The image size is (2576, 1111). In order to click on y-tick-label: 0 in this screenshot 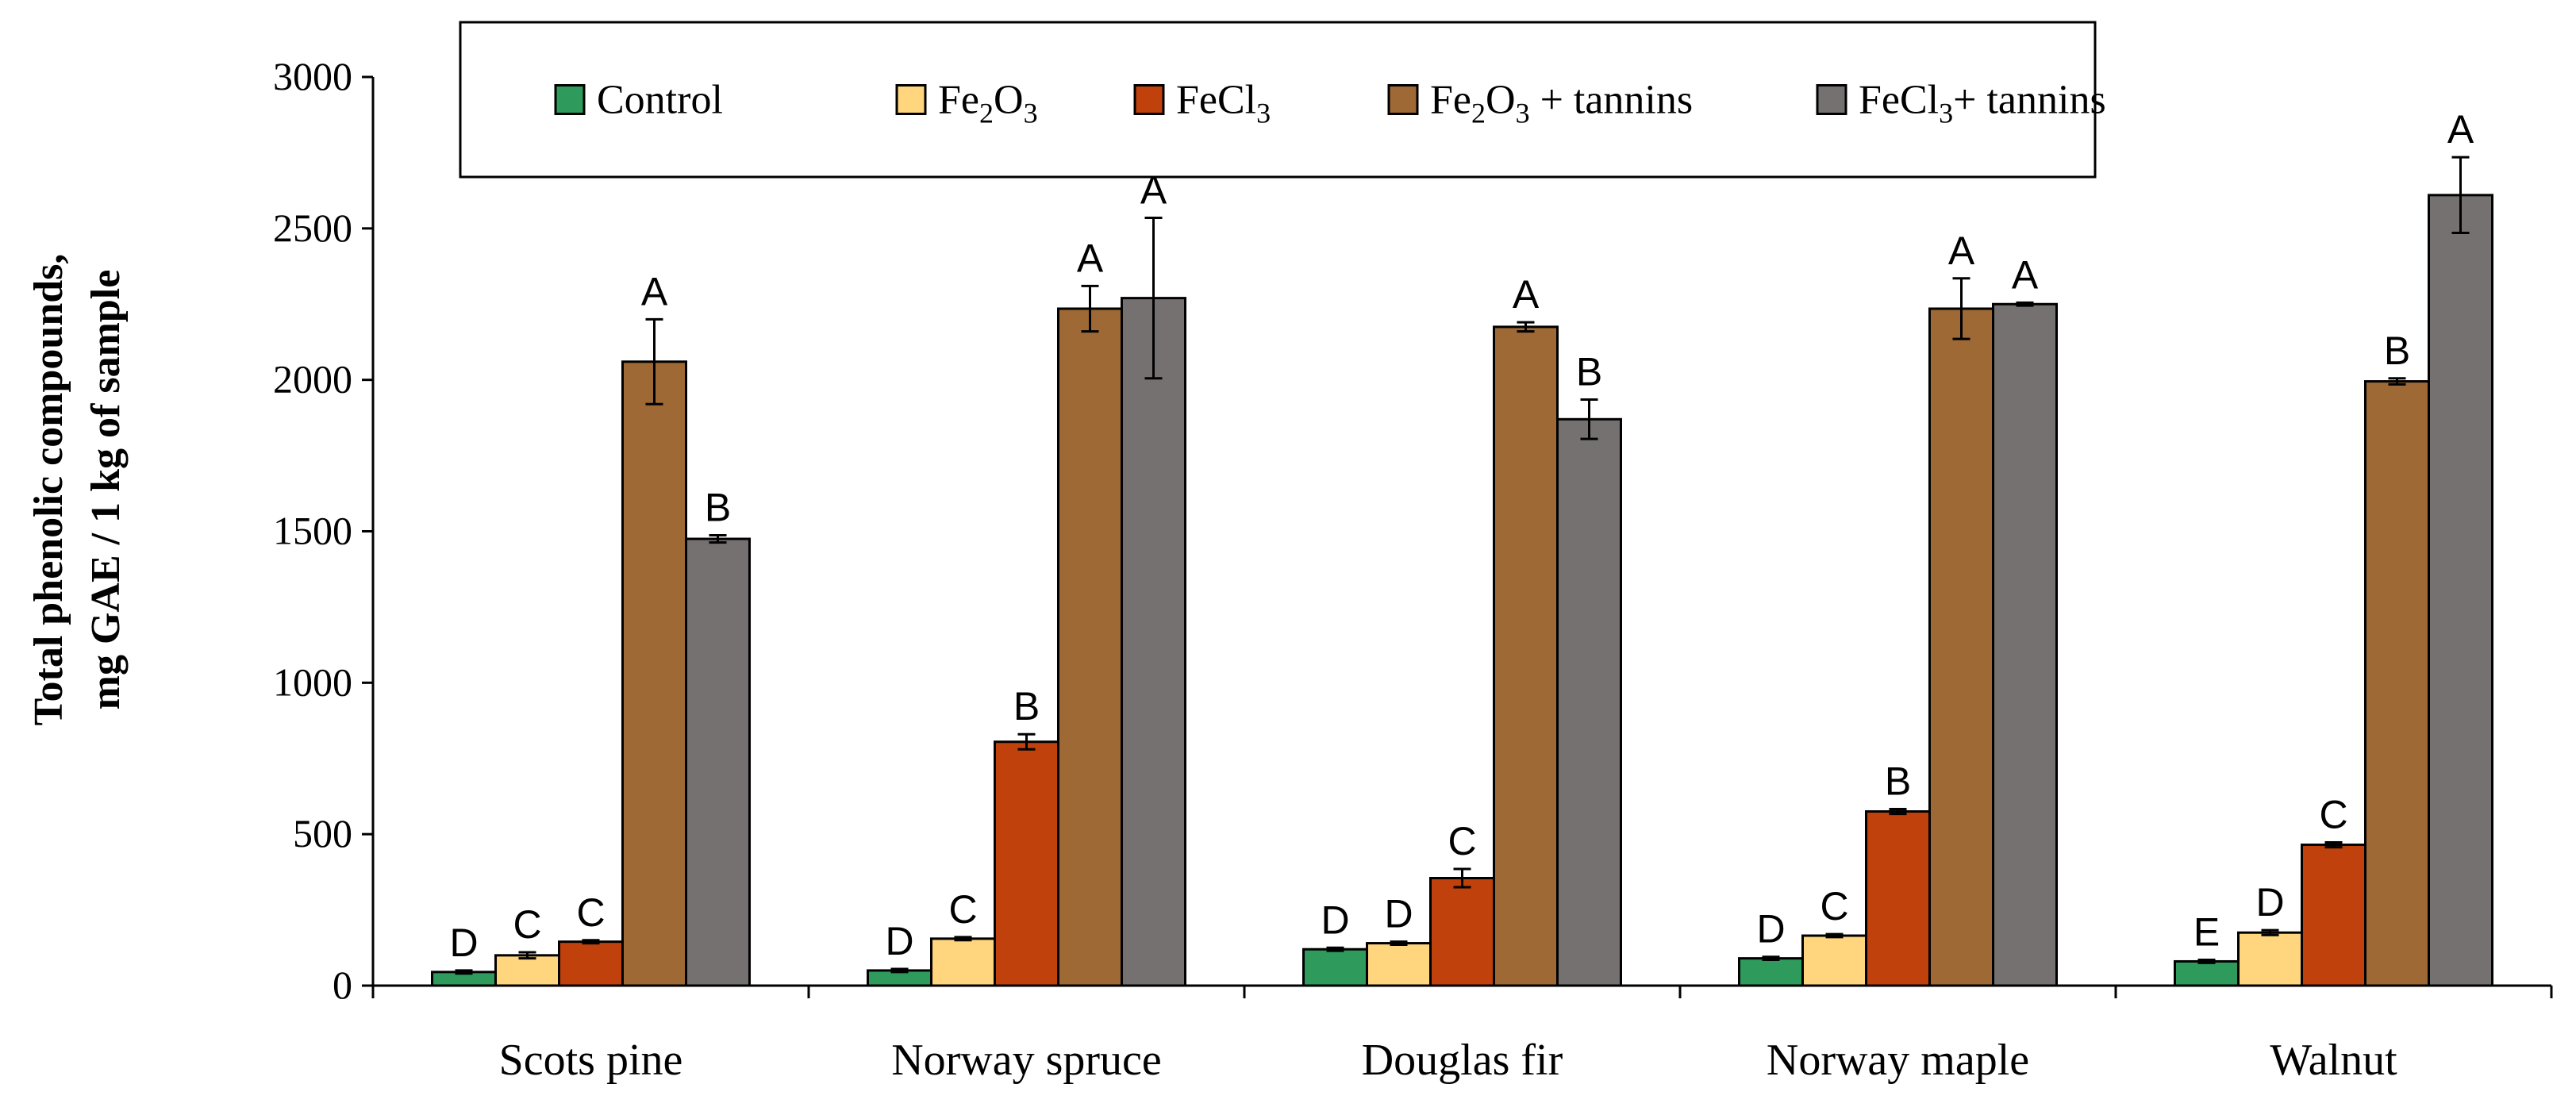, I will do `click(342, 985)`.